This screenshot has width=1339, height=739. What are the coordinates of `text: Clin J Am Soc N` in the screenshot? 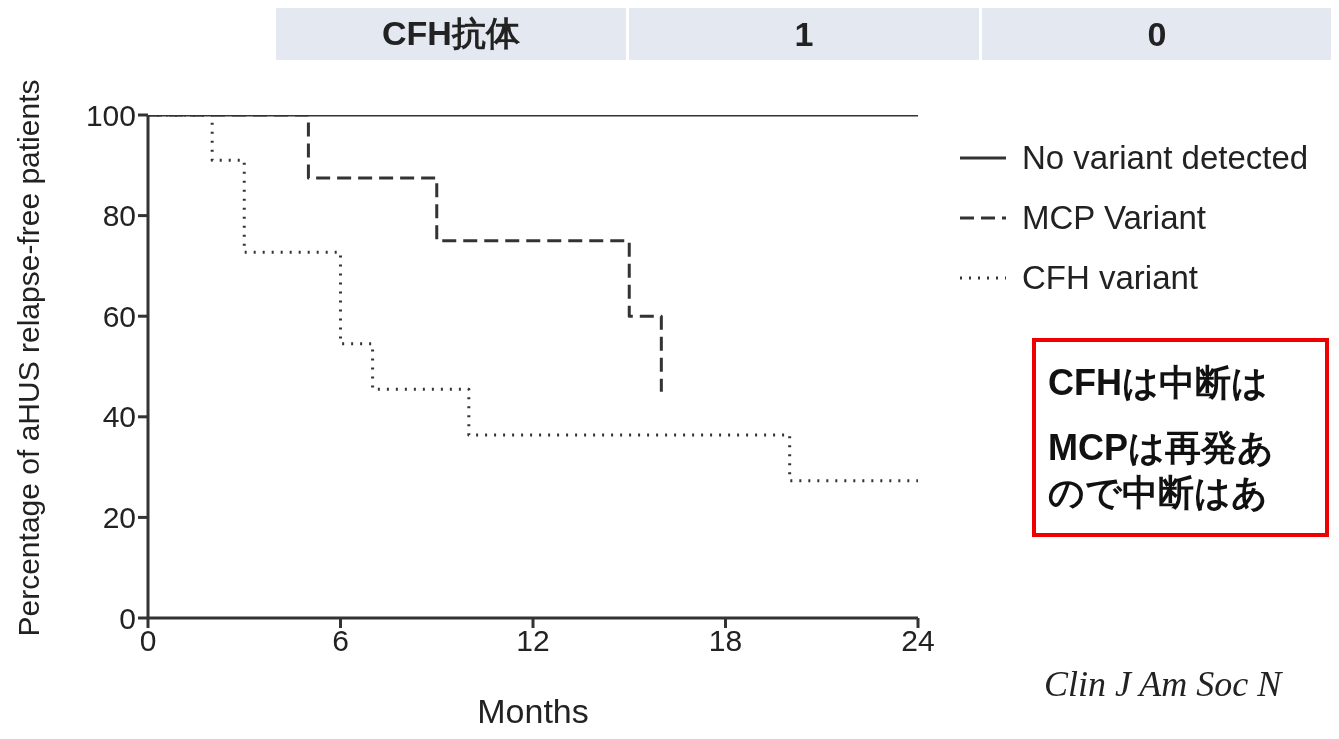 It's located at (1163, 684).